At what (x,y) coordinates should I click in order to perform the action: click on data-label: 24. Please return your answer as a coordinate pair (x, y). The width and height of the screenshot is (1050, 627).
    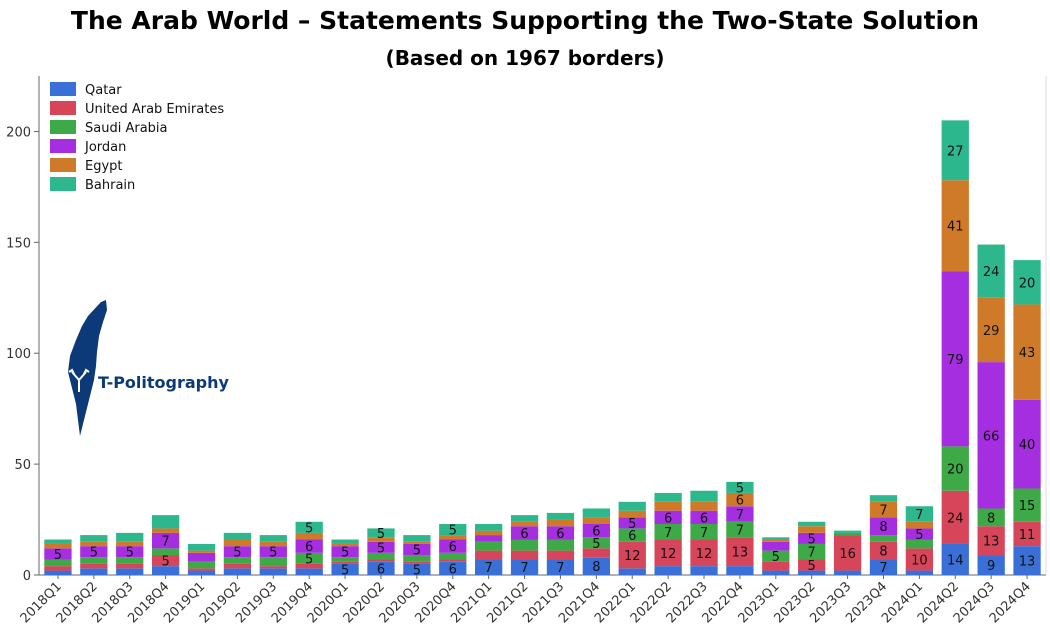
    Looking at the image, I should click on (991, 272).